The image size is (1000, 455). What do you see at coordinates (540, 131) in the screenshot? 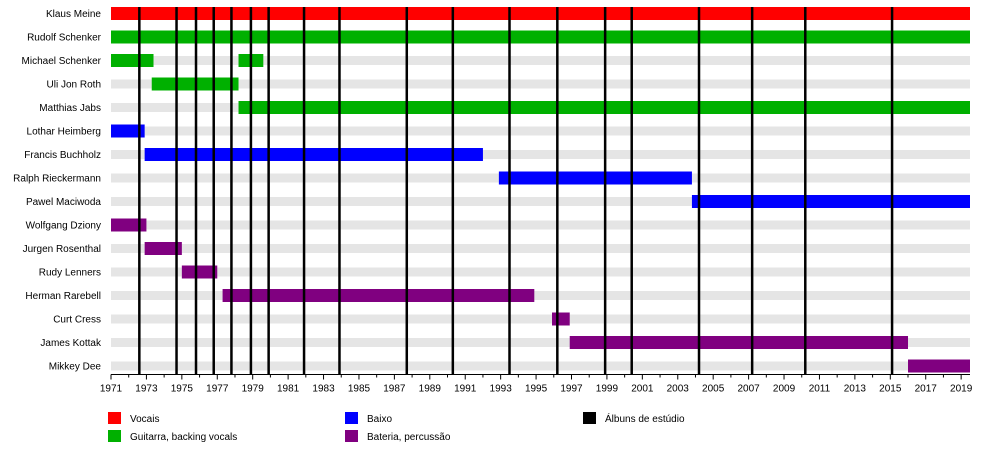
I see `row-background-lothar-heimberg` at bounding box center [540, 131].